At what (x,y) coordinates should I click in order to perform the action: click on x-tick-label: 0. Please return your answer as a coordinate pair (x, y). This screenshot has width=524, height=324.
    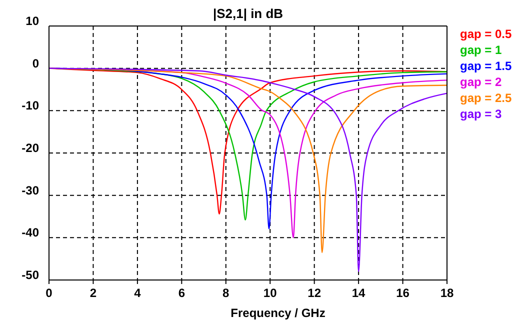
    Looking at the image, I should click on (49, 293).